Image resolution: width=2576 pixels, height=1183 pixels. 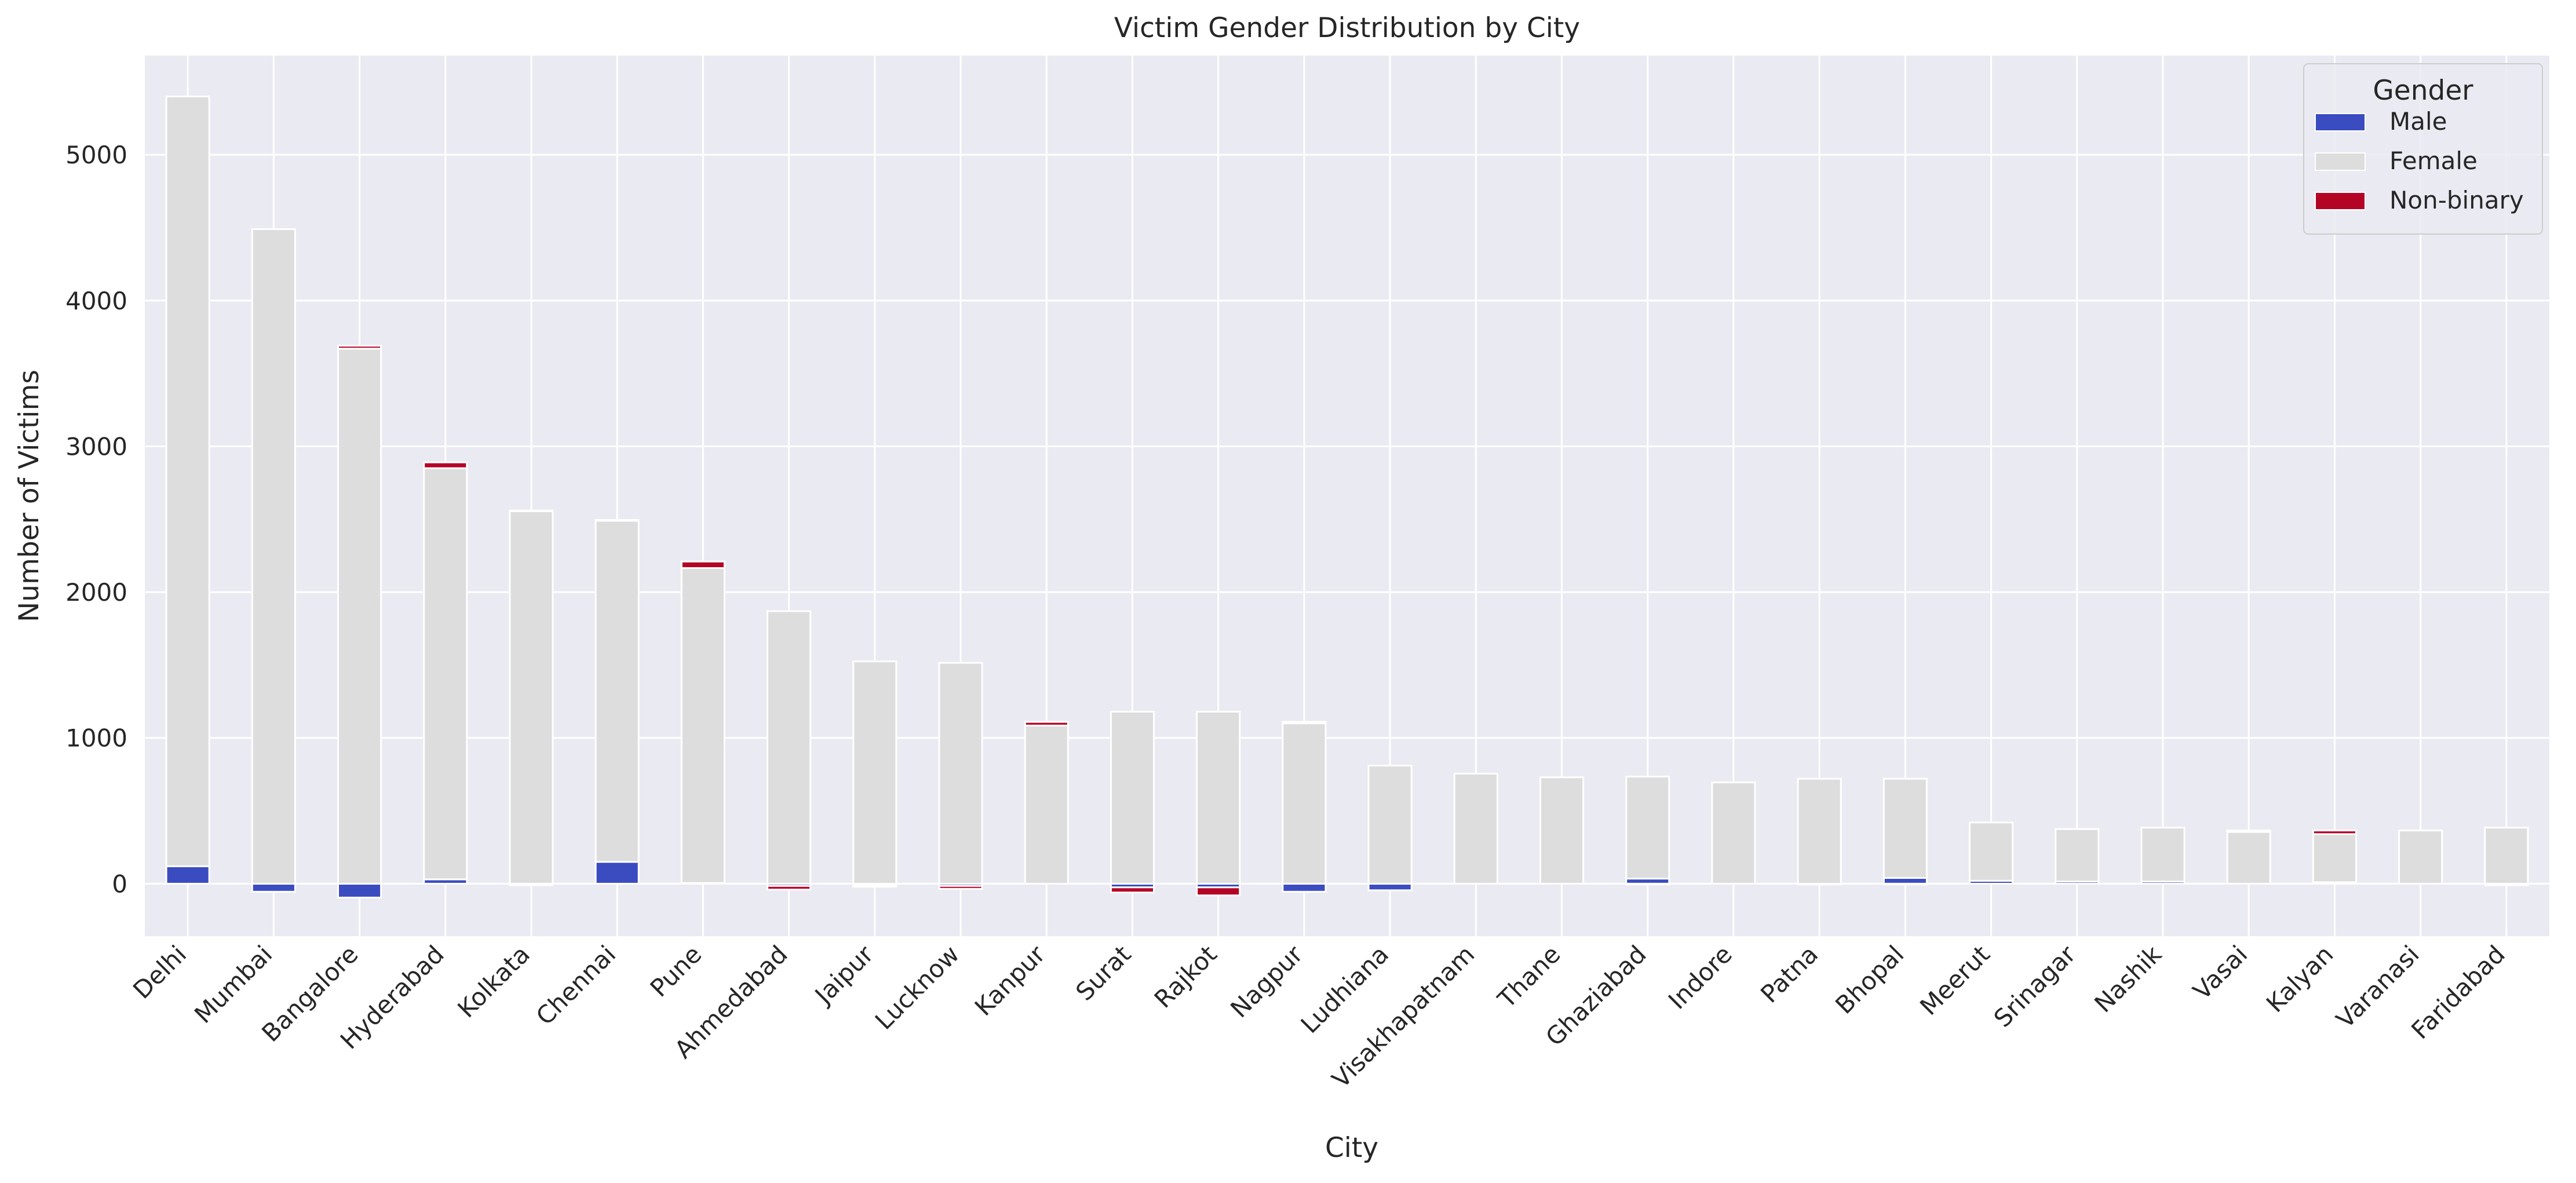 I want to click on x-tick-label: Patna, so click(x=1789, y=974).